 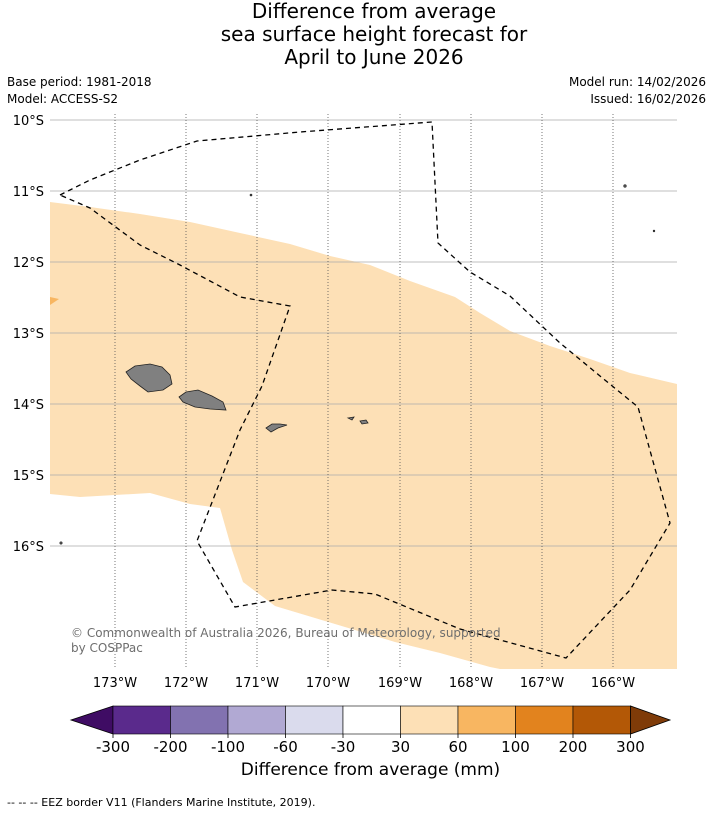 What do you see at coordinates (343, 747) in the screenshot?
I see `colorbar-tick-label: -30` at bounding box center [343, 747].